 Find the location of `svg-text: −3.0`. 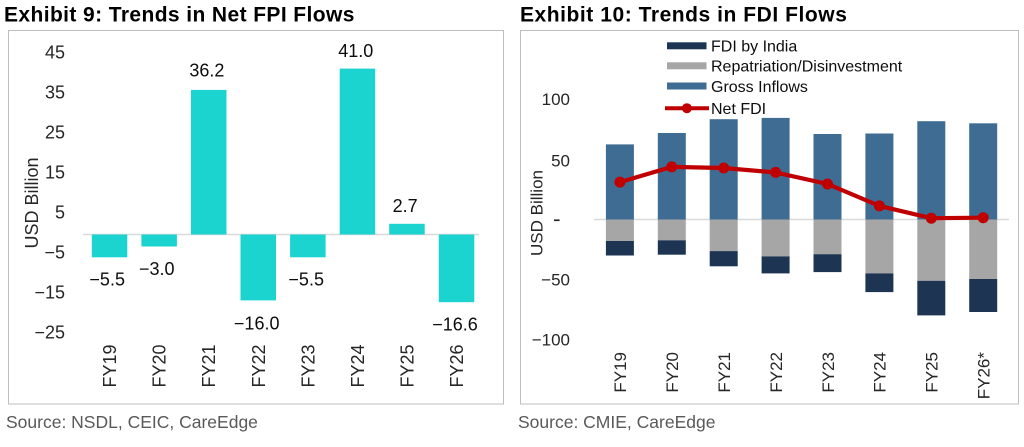

svg-text: −3.0 is located at coordinates (157, 269).